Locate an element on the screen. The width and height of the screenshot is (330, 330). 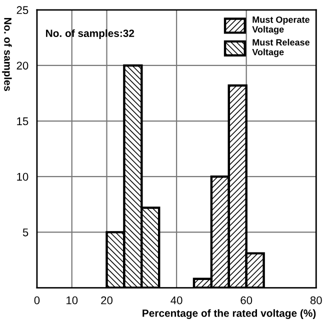
y-tick-label: 5 is located at coordinates (25, 232).